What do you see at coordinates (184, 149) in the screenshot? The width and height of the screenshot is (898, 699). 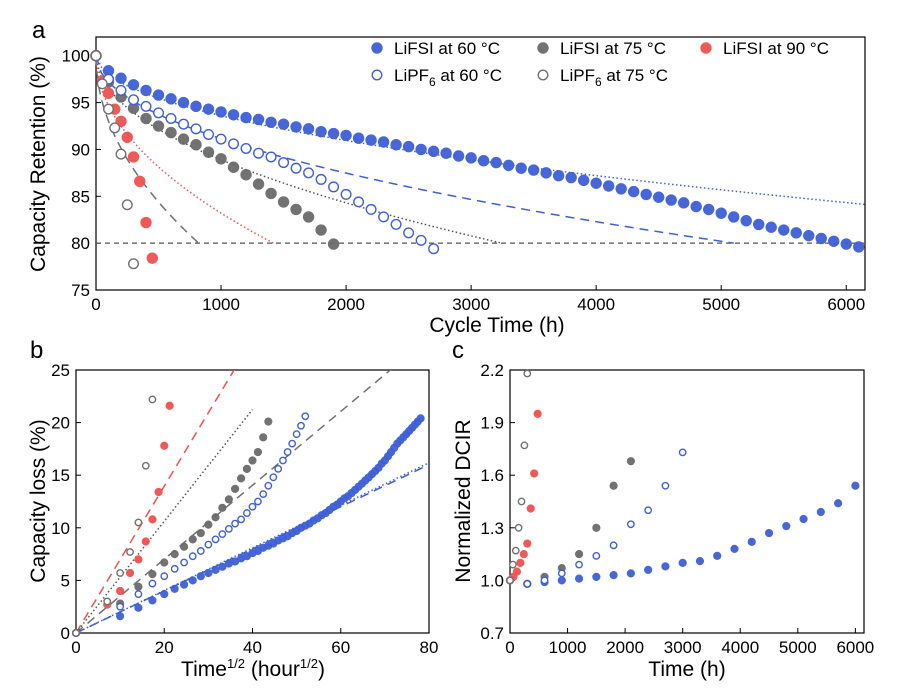 I see `fit-line-lifsi-at-90-c` at bounding box center [184, 149].